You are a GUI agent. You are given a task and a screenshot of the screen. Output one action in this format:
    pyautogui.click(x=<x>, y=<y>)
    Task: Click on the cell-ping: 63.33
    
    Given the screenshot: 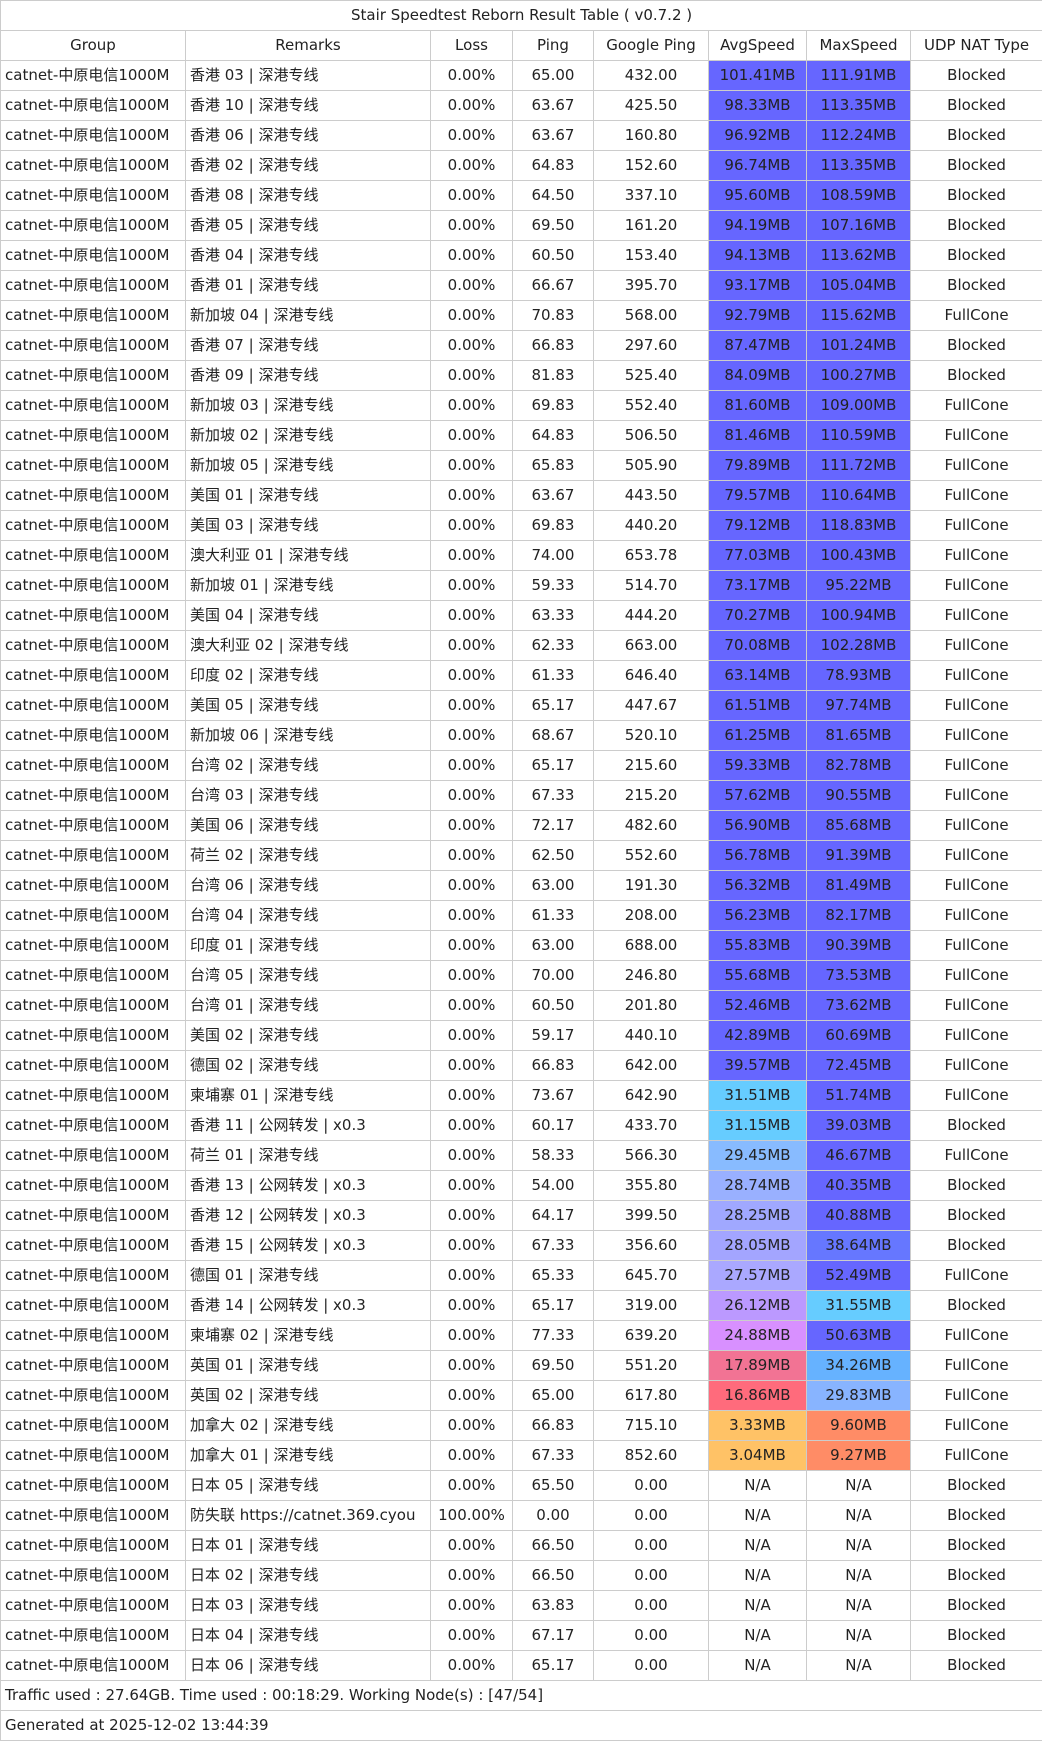 What is the action you would take?
    pyautogui.click(x=553, y=616)
    